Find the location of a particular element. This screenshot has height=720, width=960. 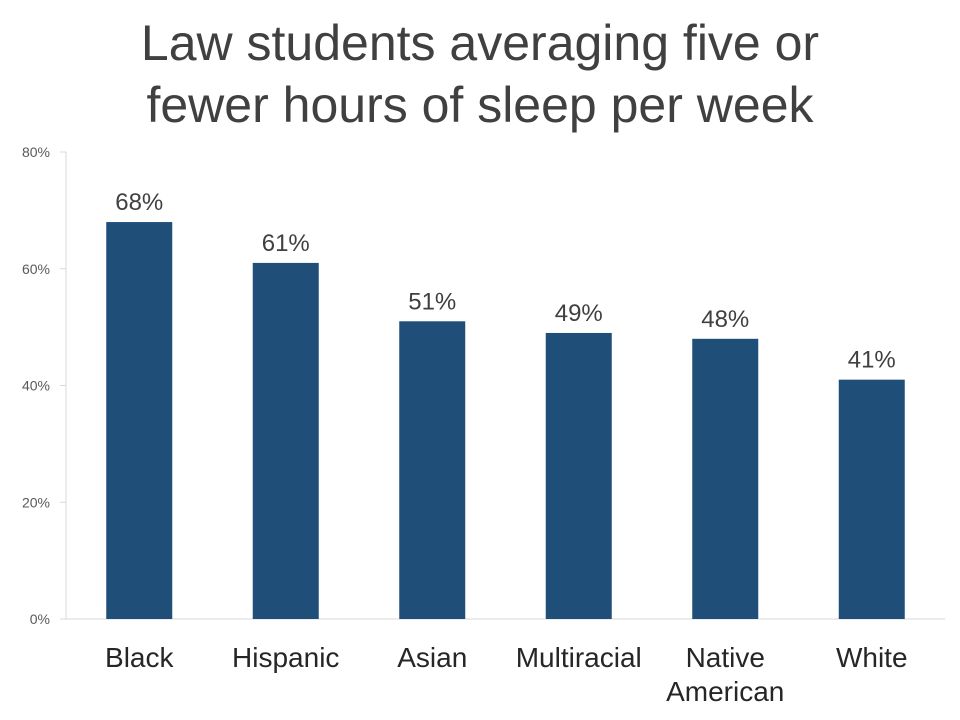

data-label: 61% is located at coordinates (286, 243).